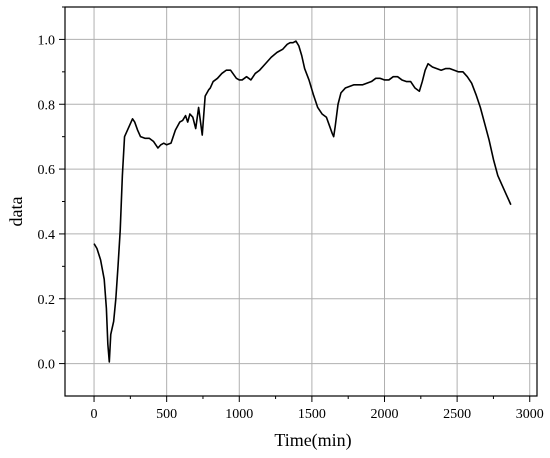 This screenshot has height=458, width=550. Describe the element at coordinates (530, 414) in the screenshot. I see `x-tick-label: 3000` at that location.